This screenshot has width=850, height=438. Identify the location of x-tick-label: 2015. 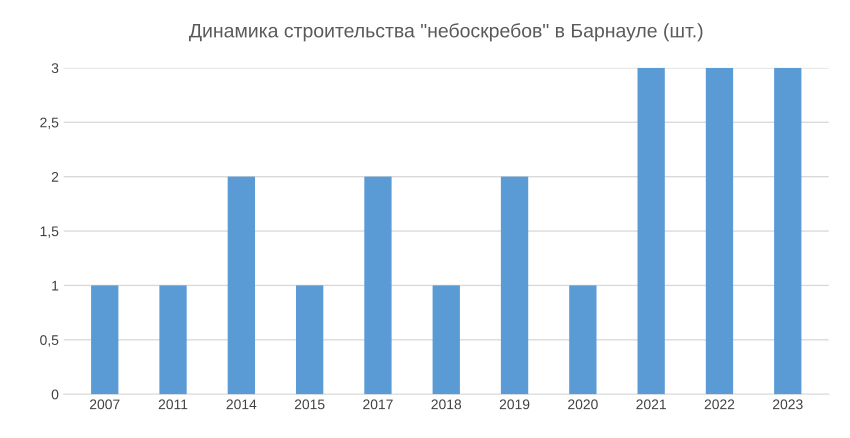
(309, 404).